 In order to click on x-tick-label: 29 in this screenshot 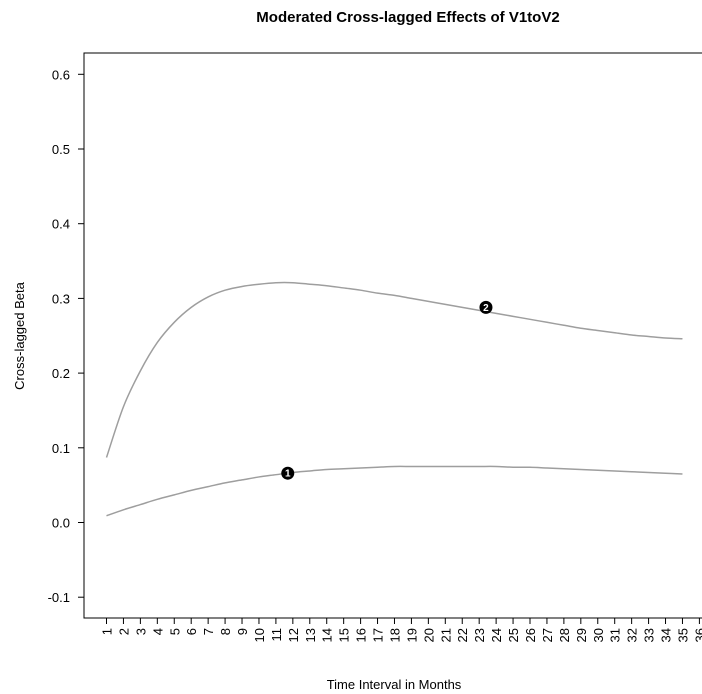, I will do `click(581, 635)`.